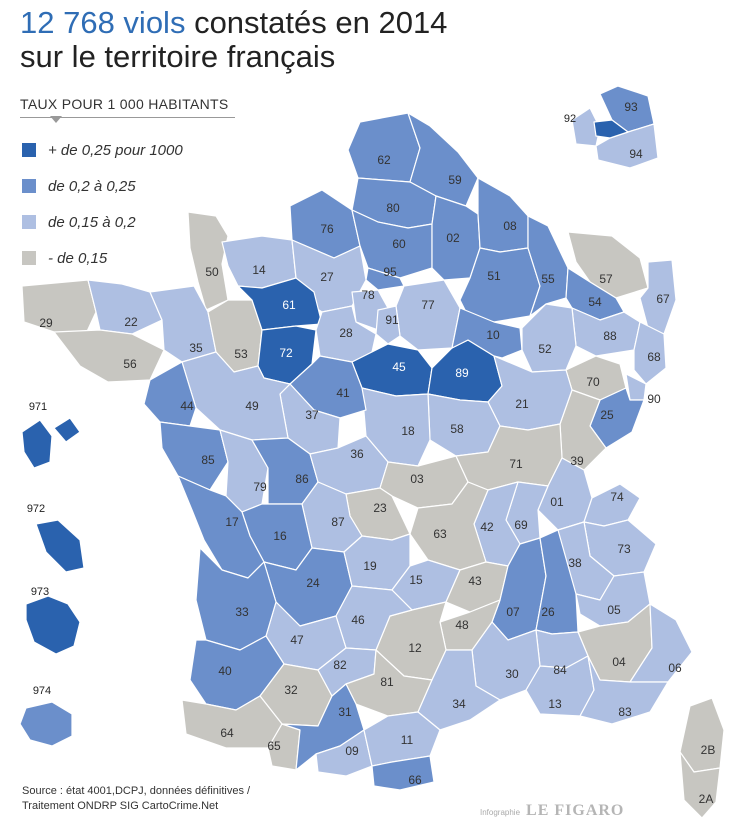  I want to click on department-label-53: 53, so click(241, 354).